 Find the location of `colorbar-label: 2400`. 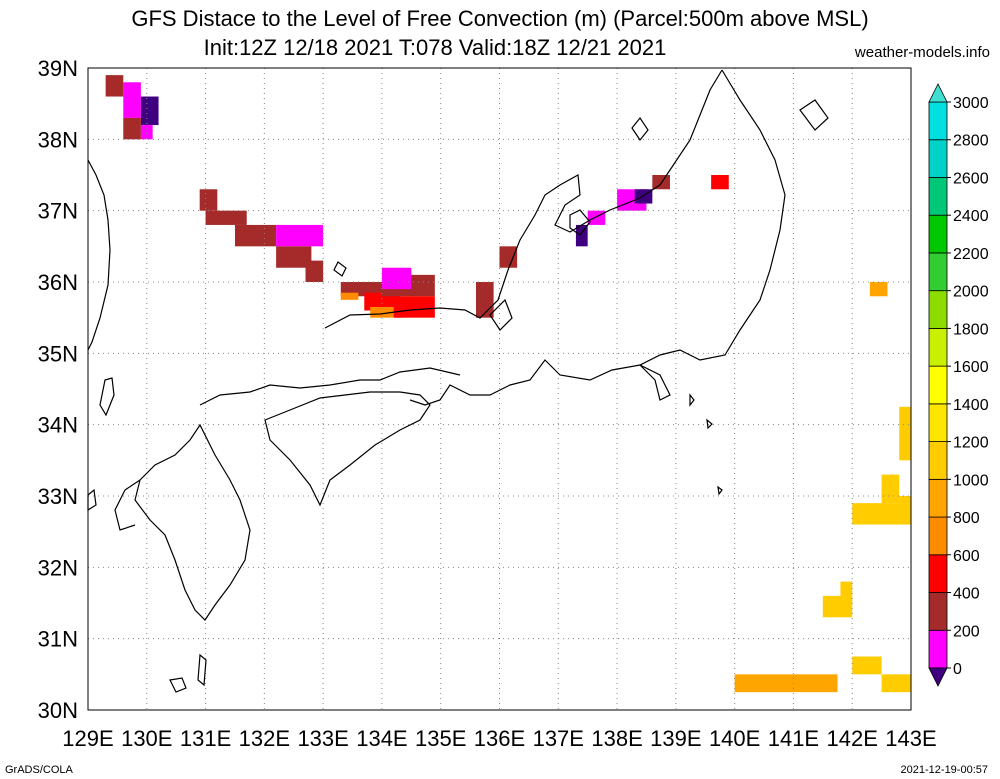

colorbar-label: 2400 is located at coordinates (971, 216).